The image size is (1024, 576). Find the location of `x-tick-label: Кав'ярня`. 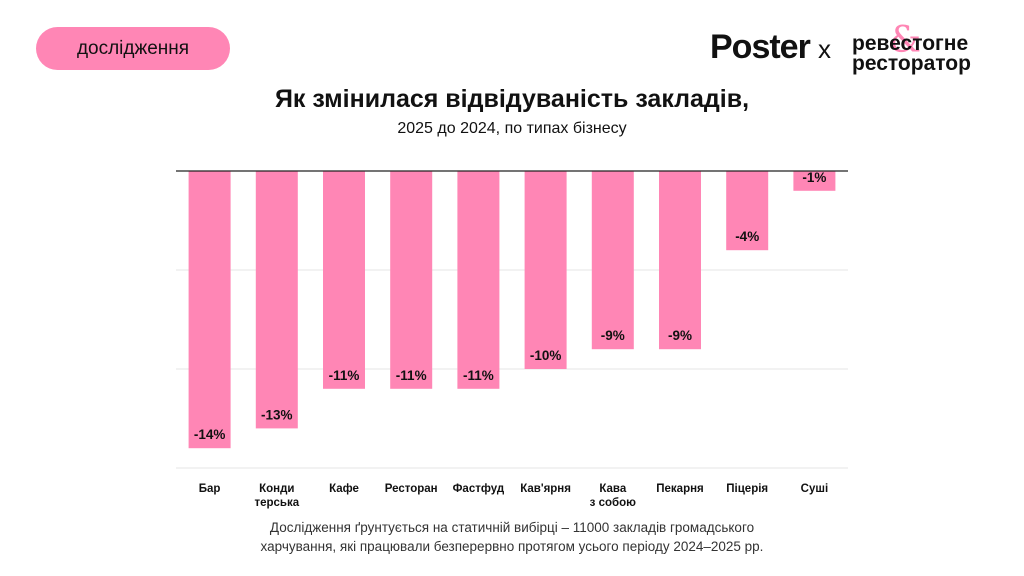

x-tick-label: Кав'ярня is located at coordinates (545, 489).